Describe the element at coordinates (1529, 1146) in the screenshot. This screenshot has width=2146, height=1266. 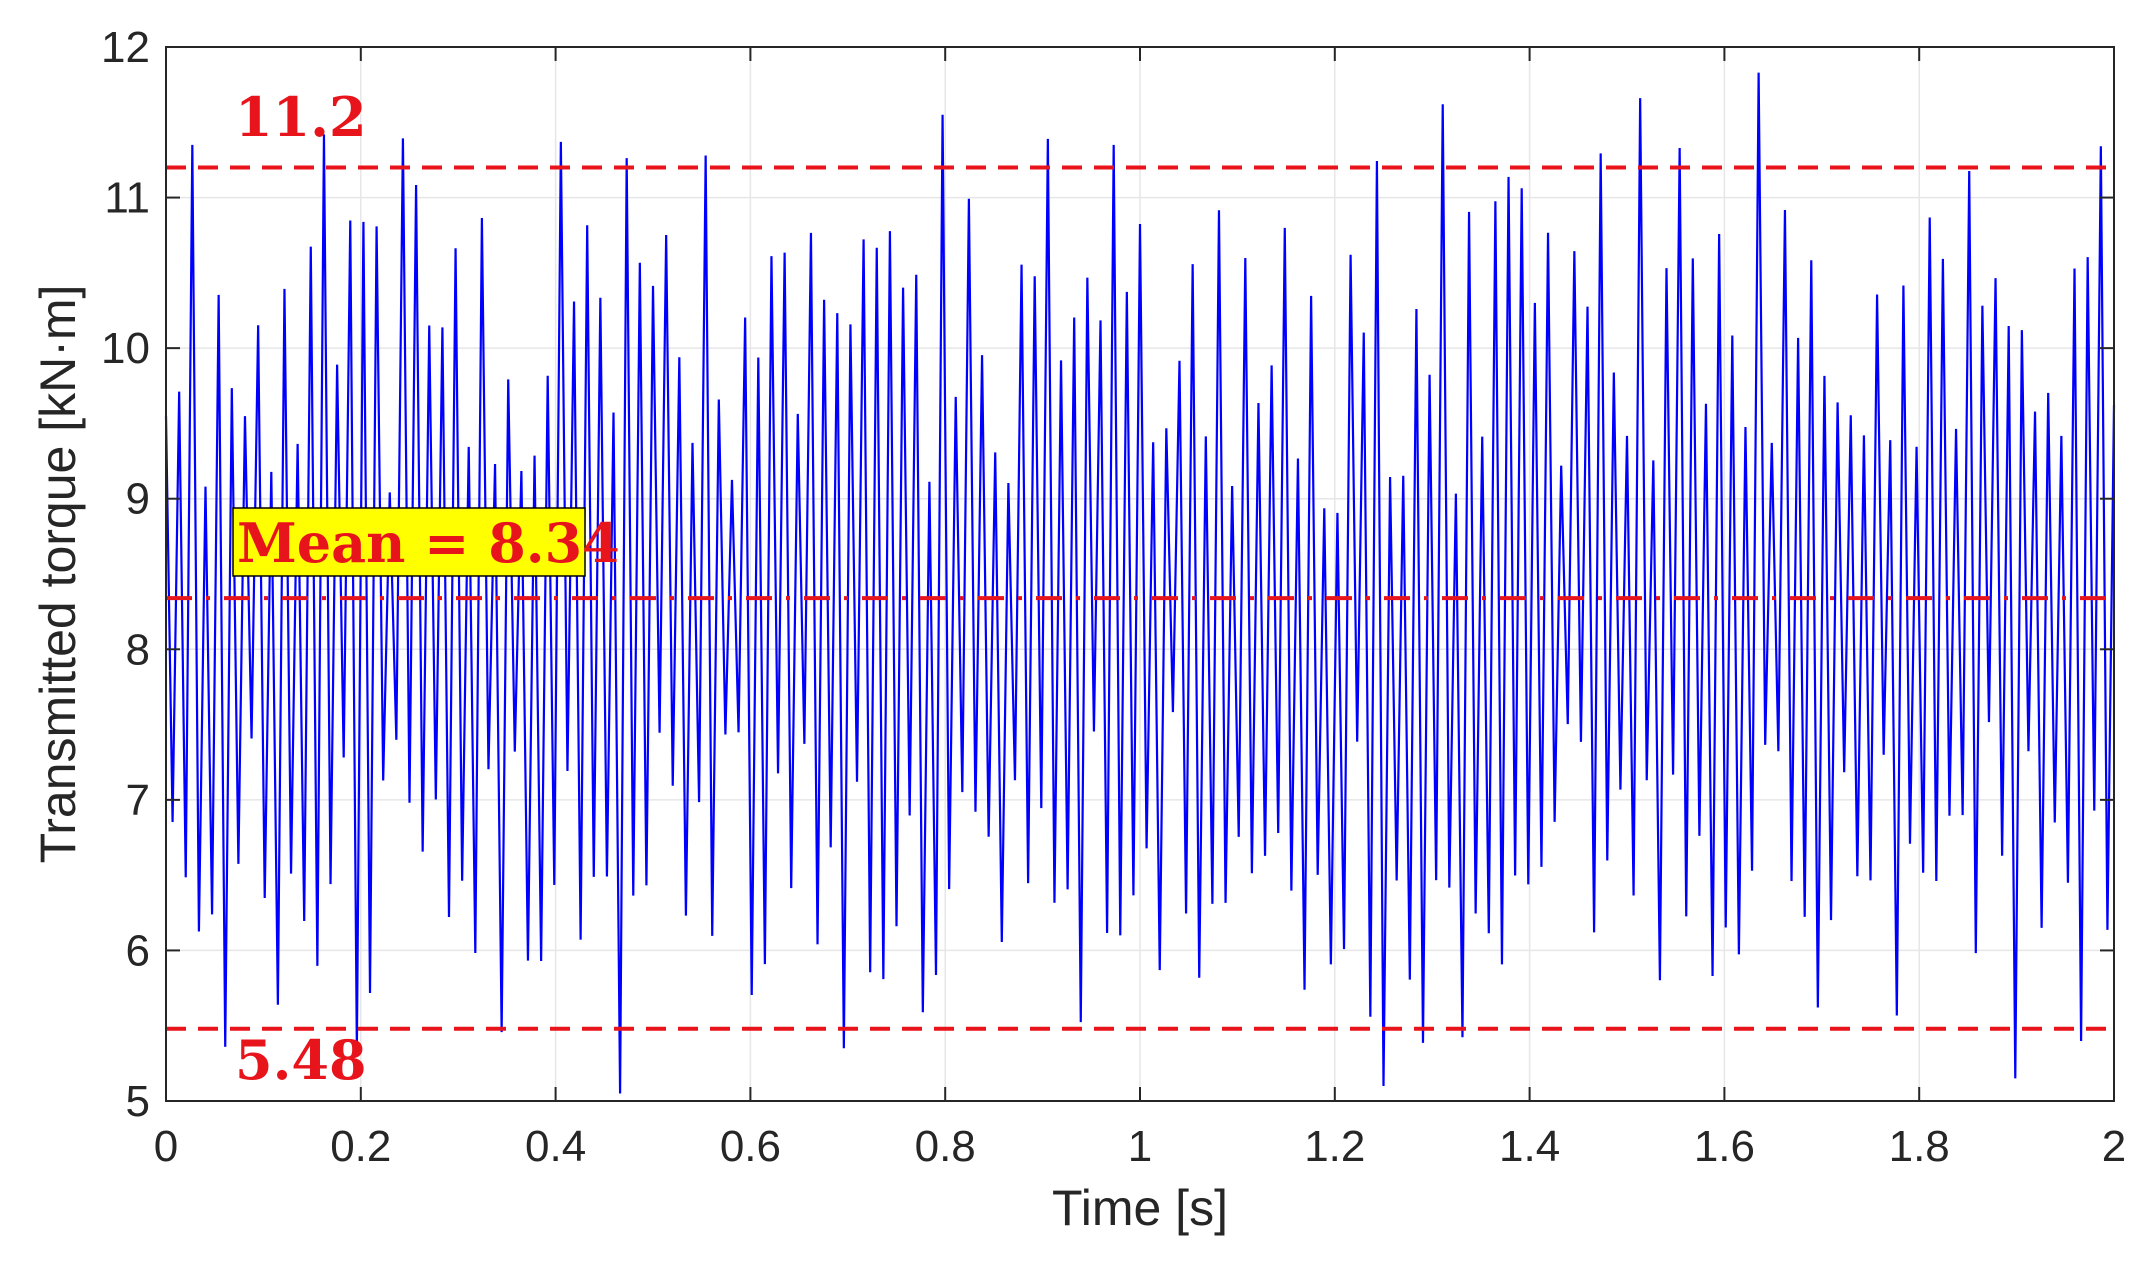
I see `x-tick-label: 1.4` at that location.